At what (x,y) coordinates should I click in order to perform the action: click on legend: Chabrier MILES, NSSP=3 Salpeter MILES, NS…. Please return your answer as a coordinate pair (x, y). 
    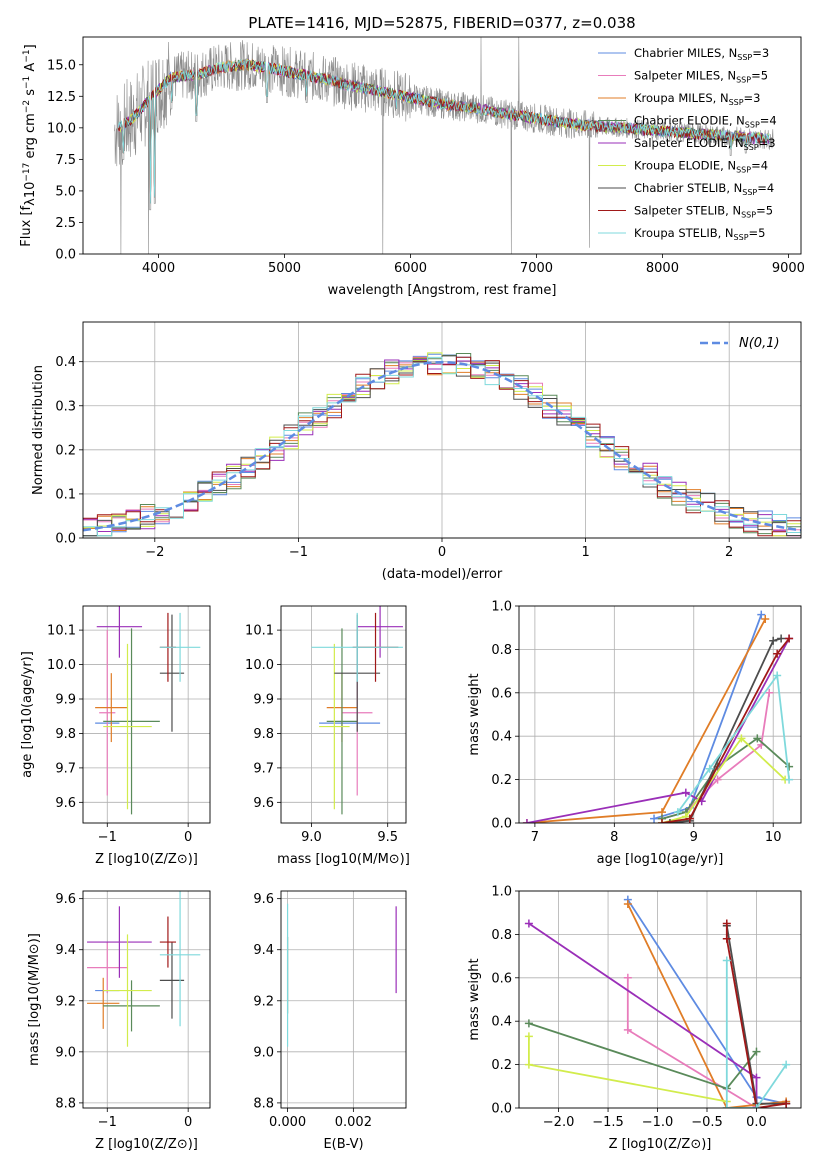
    Looking at the image, I should click on (687, 144).